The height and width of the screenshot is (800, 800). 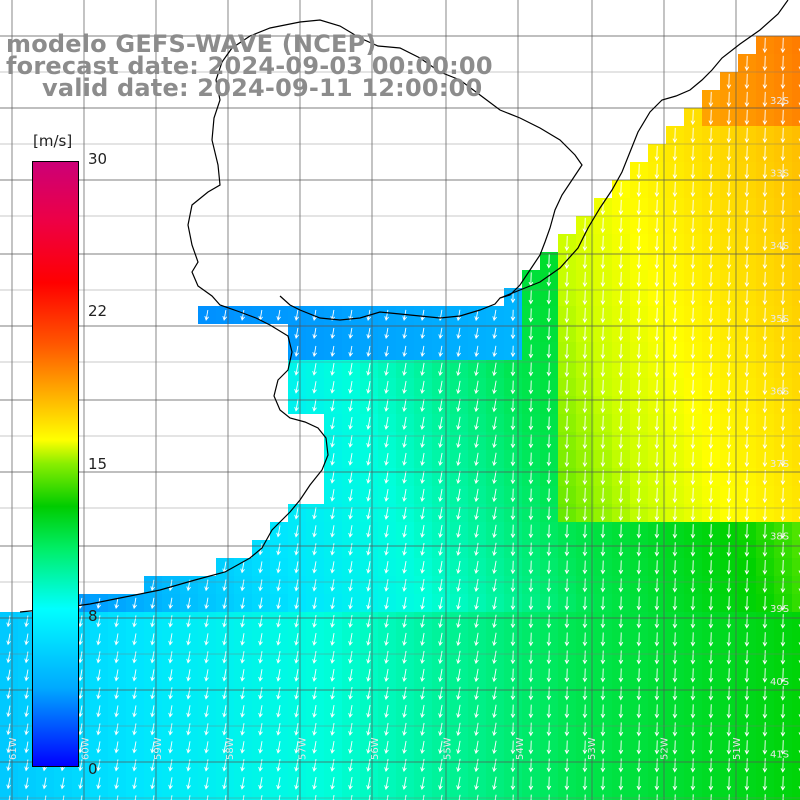 What do you see at coordinates (98, 464) in the screenshot?
I see `colorbar-tick-15: 15` at bounding box center [98, 464].